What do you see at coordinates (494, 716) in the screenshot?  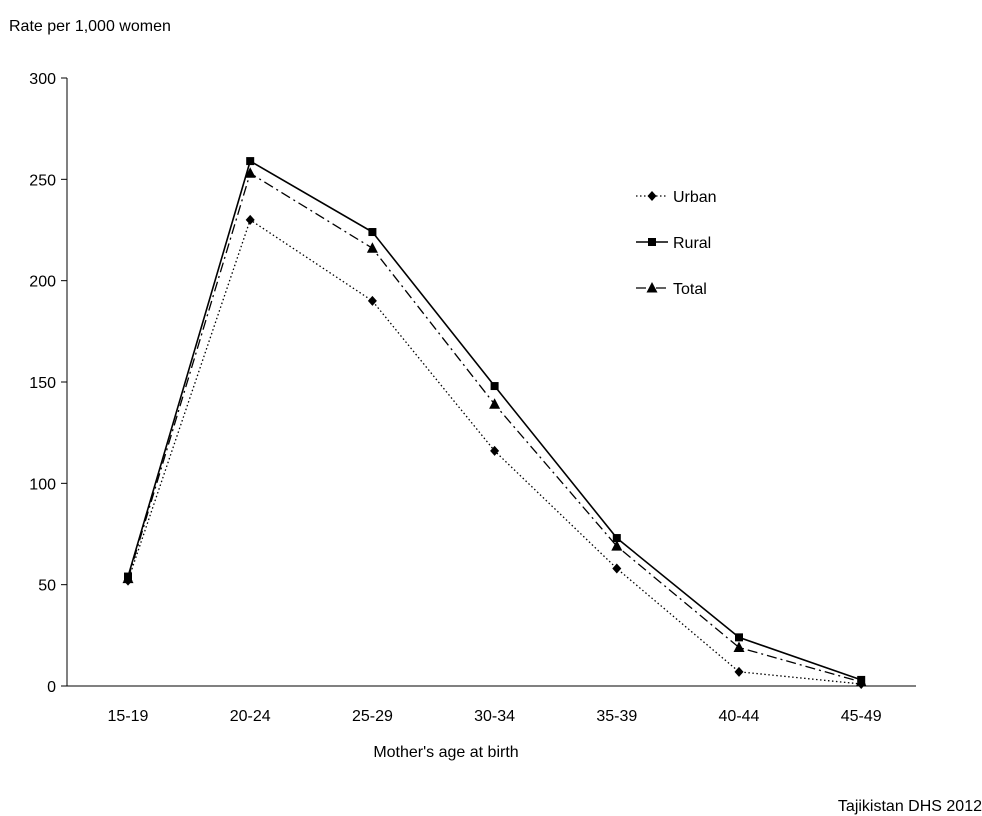 I see `x-tick-label: 30-34` at bounding box center [494, 716].